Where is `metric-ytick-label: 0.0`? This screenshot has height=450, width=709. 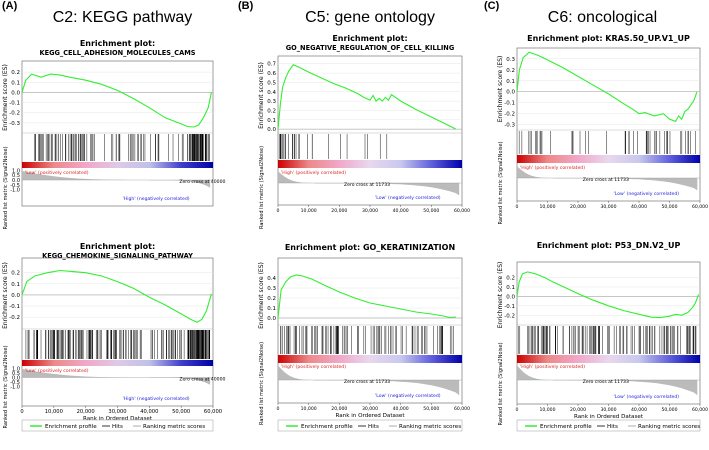 metric-ytick-label: 0.0 is located at coordinates (16, 379).